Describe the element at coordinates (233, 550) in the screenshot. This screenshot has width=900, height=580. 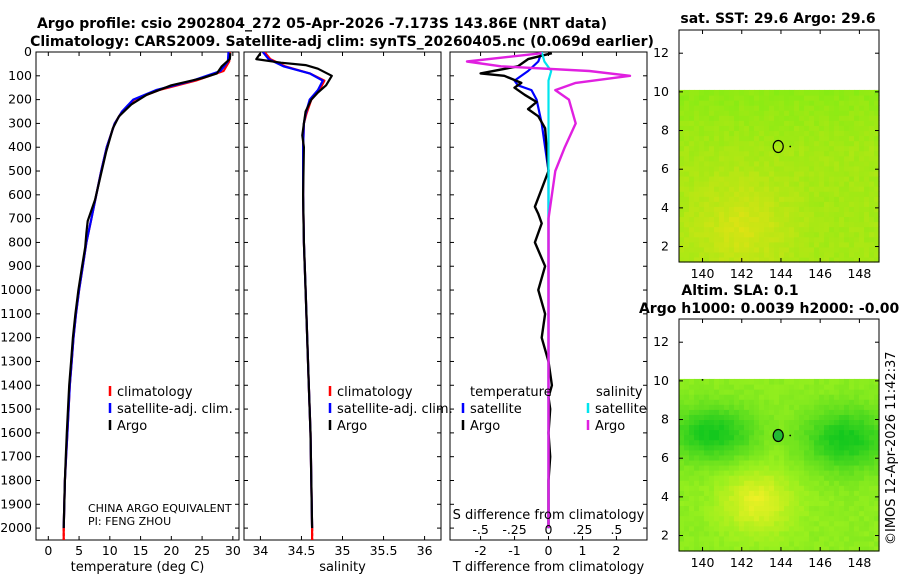
I see `x-tick-label: 30` at that location.